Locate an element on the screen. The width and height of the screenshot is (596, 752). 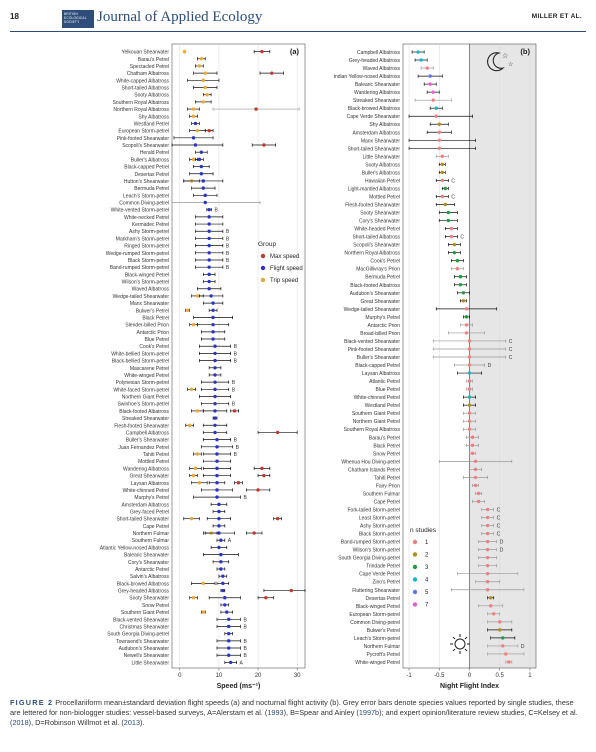
sun-icon is located at coordinates (460, 644).